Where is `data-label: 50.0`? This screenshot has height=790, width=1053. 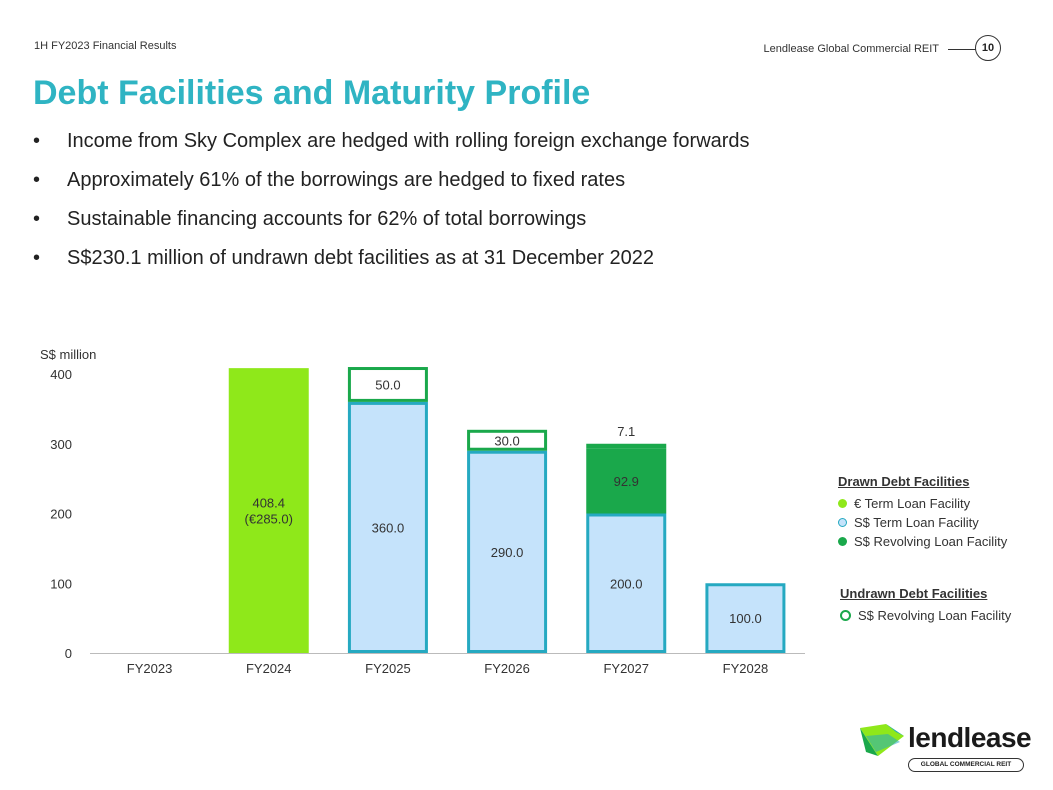
data-label: 50.0 is located at coordinates (387, 384).